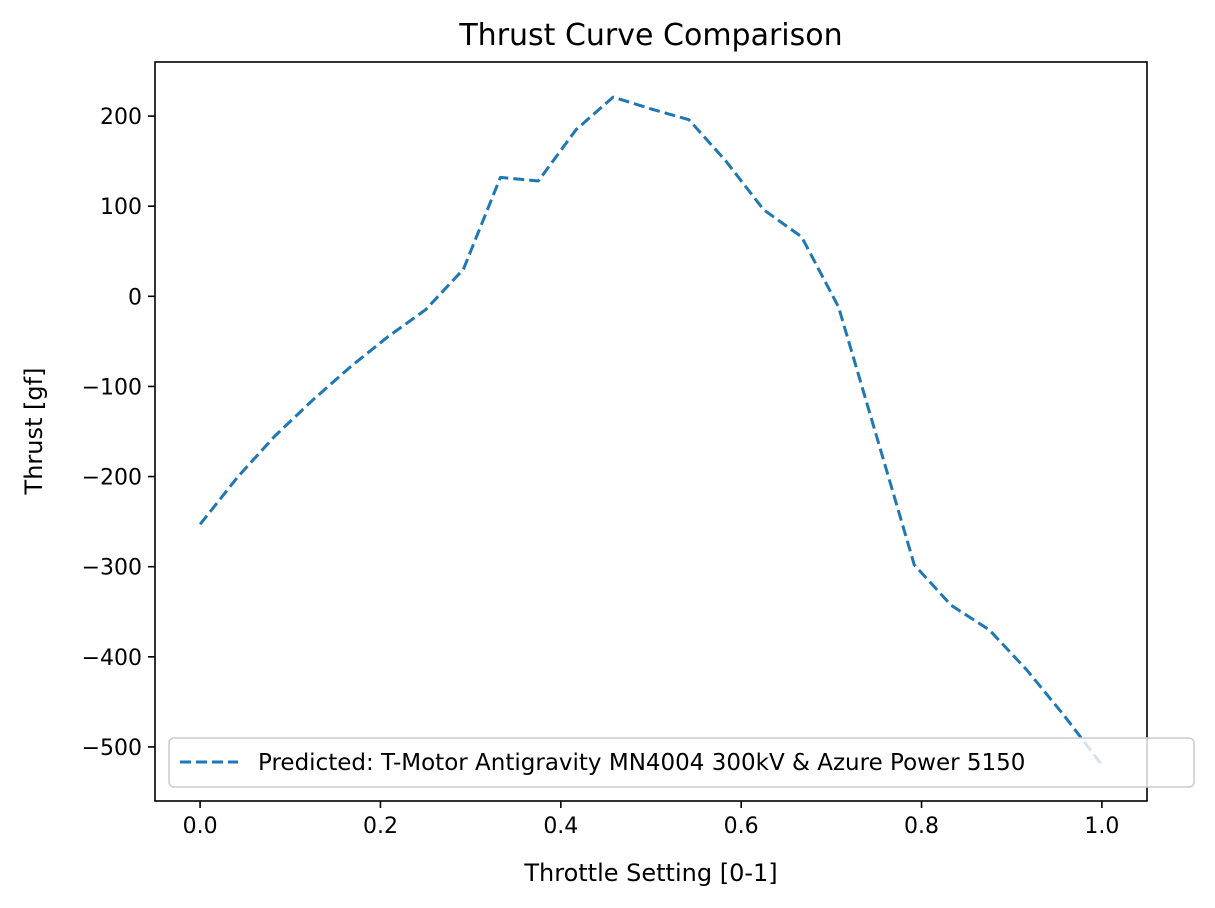 The height and width of the screenshot is (908, 1215). I want to click on y-tick-label: 0, so click(135, 297).